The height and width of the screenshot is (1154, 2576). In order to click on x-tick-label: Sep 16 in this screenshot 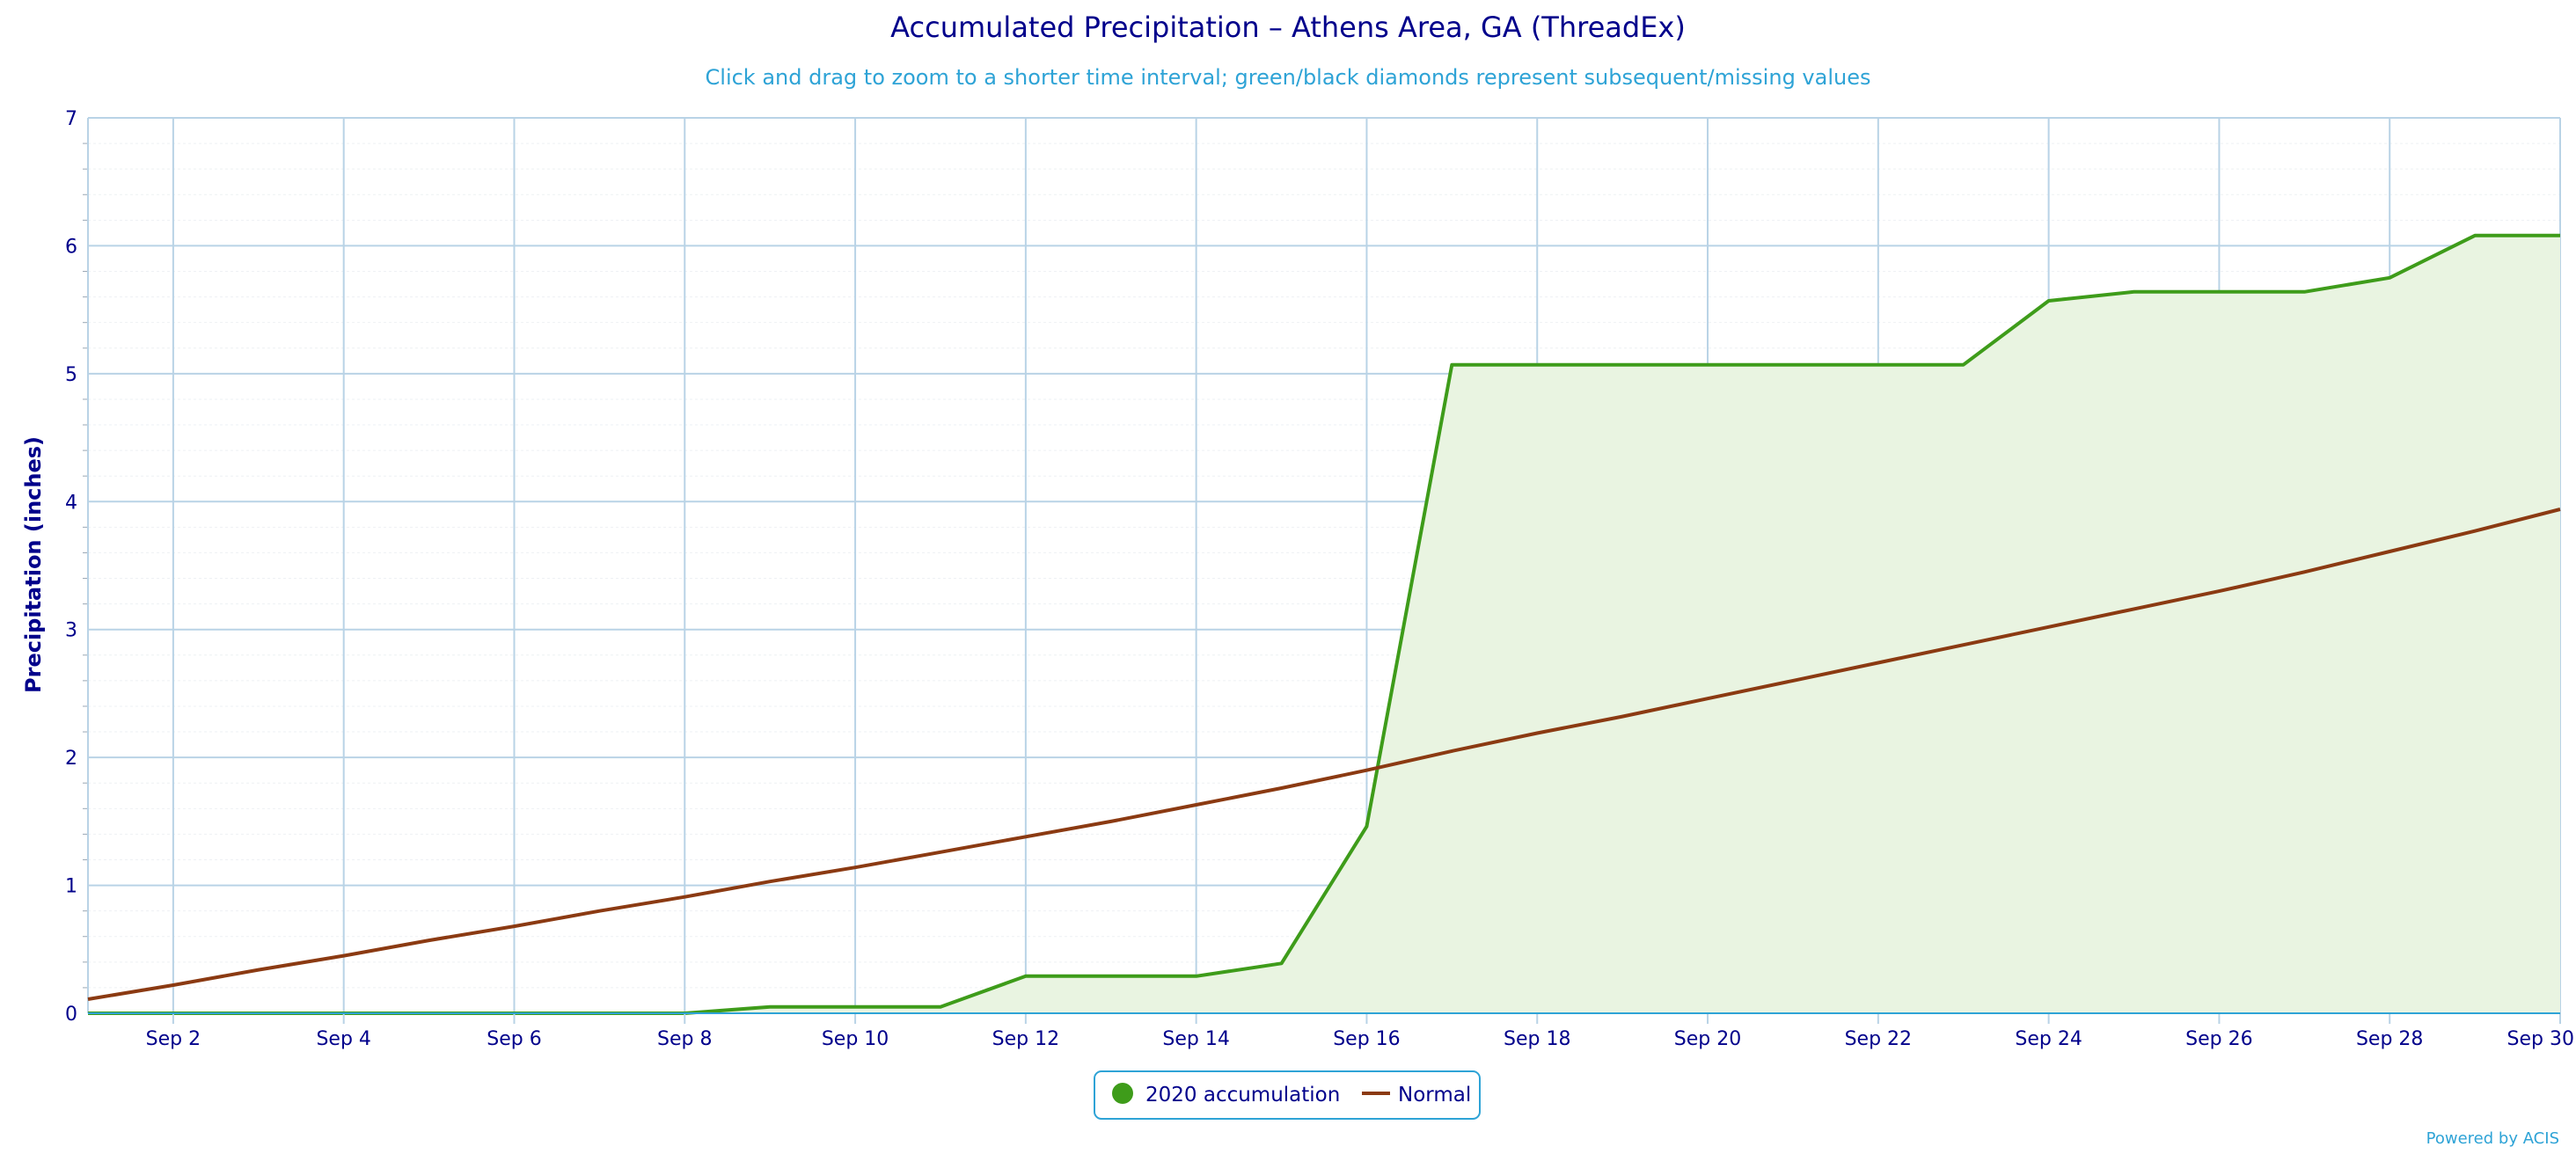, I will do `click(1366, 1039)`.